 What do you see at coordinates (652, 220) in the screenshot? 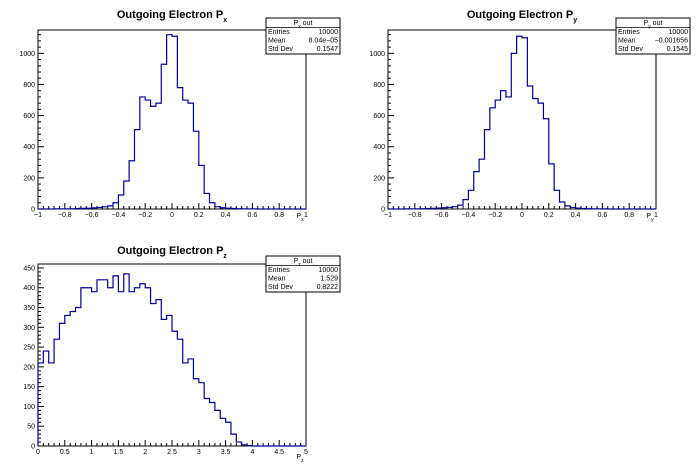
I see `x-axis-label-sub: y` at bounding box center [652, 220].